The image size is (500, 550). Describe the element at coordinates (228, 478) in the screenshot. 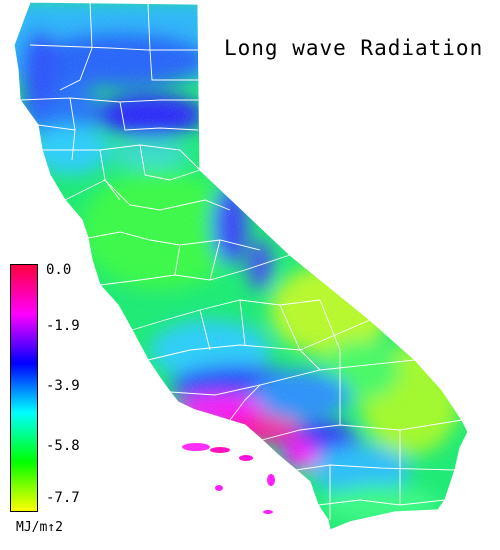

I see `channel-islands` at that location.